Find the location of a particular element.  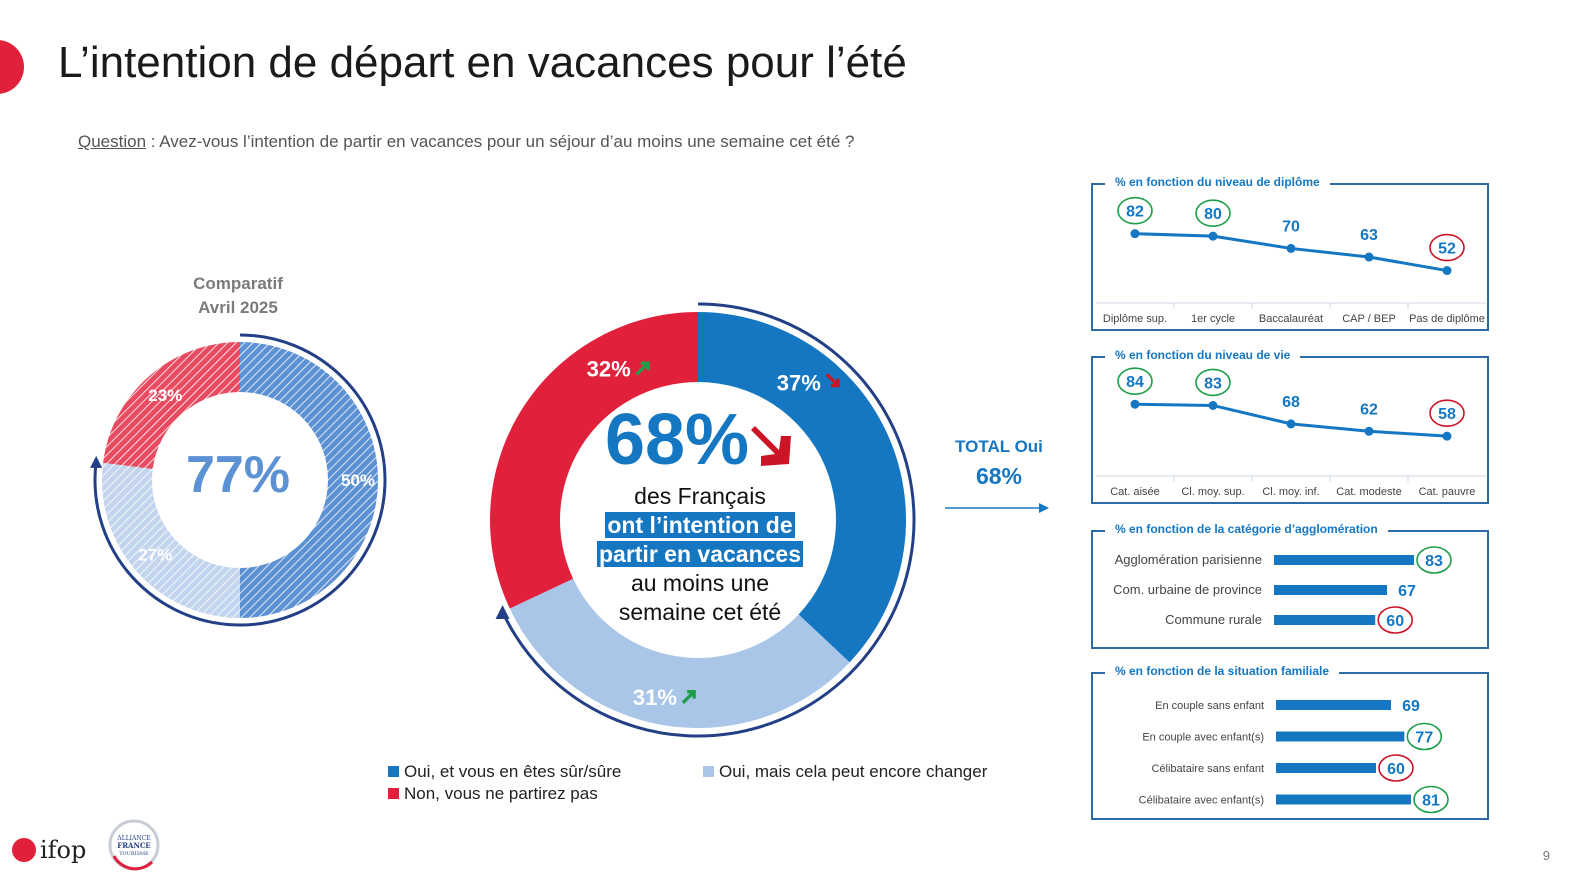

alliance-logo-text2: FRANCE is located at coordinates (134, 845).